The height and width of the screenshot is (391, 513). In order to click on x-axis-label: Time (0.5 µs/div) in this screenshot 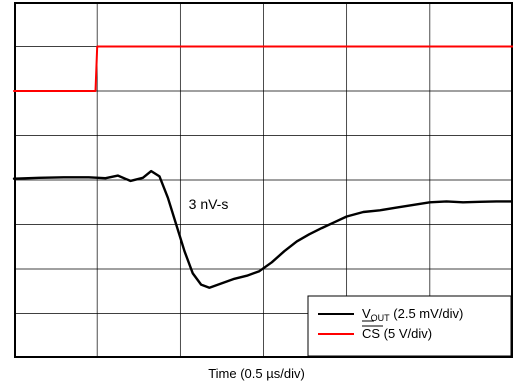, I will do `click(256, 373)`.